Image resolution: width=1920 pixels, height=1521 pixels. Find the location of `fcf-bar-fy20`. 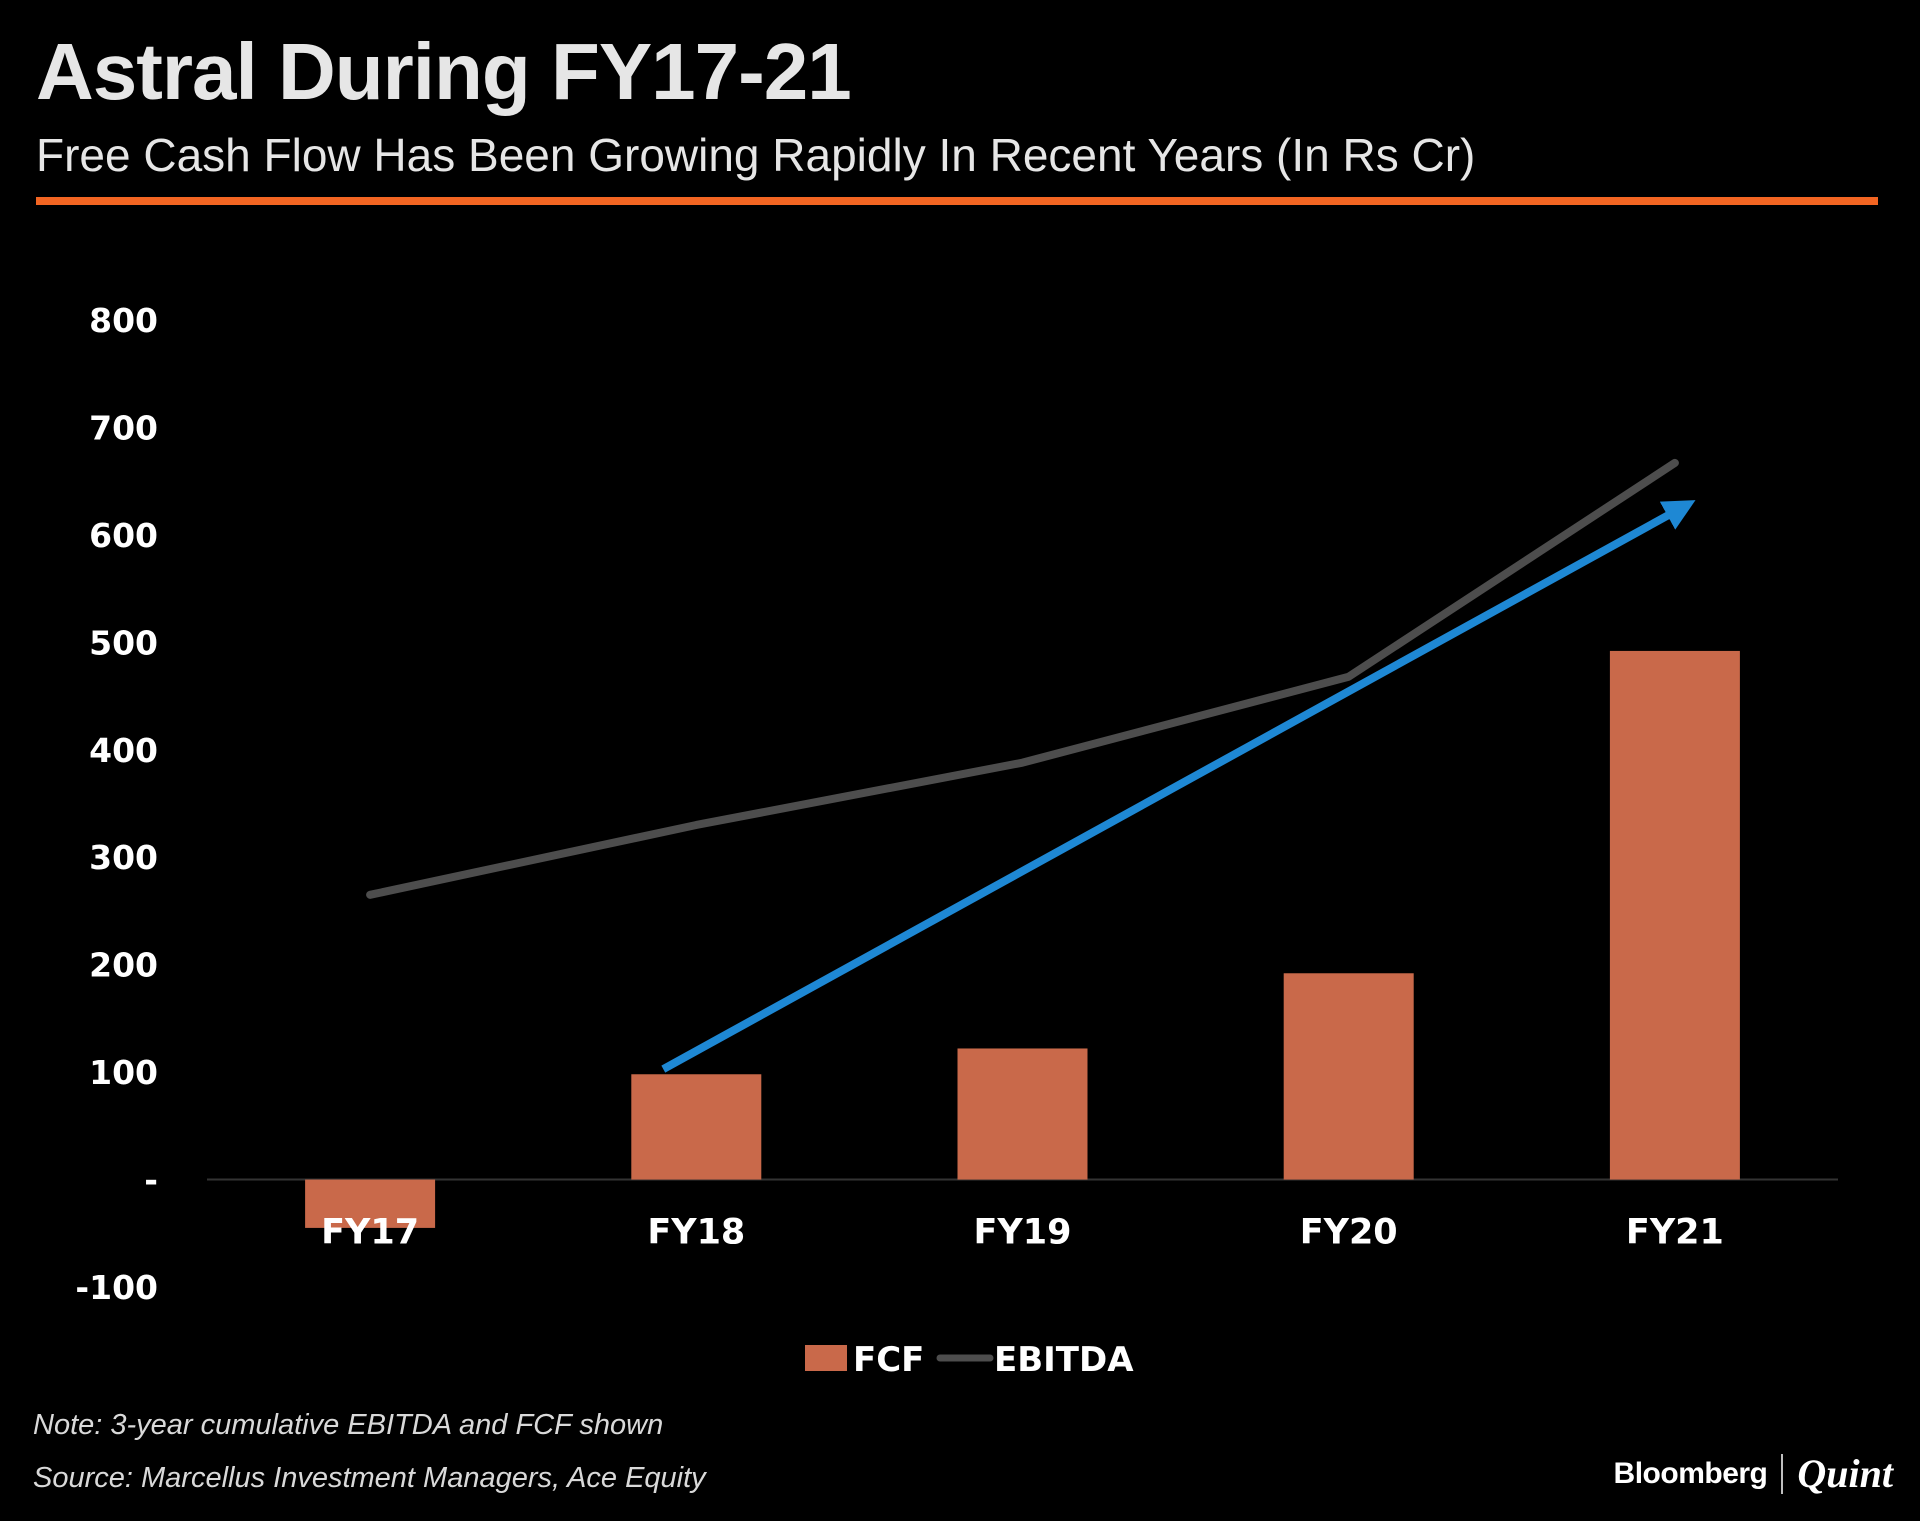

fcf-bar-fy20 is located at coordinates (1348, 1076).